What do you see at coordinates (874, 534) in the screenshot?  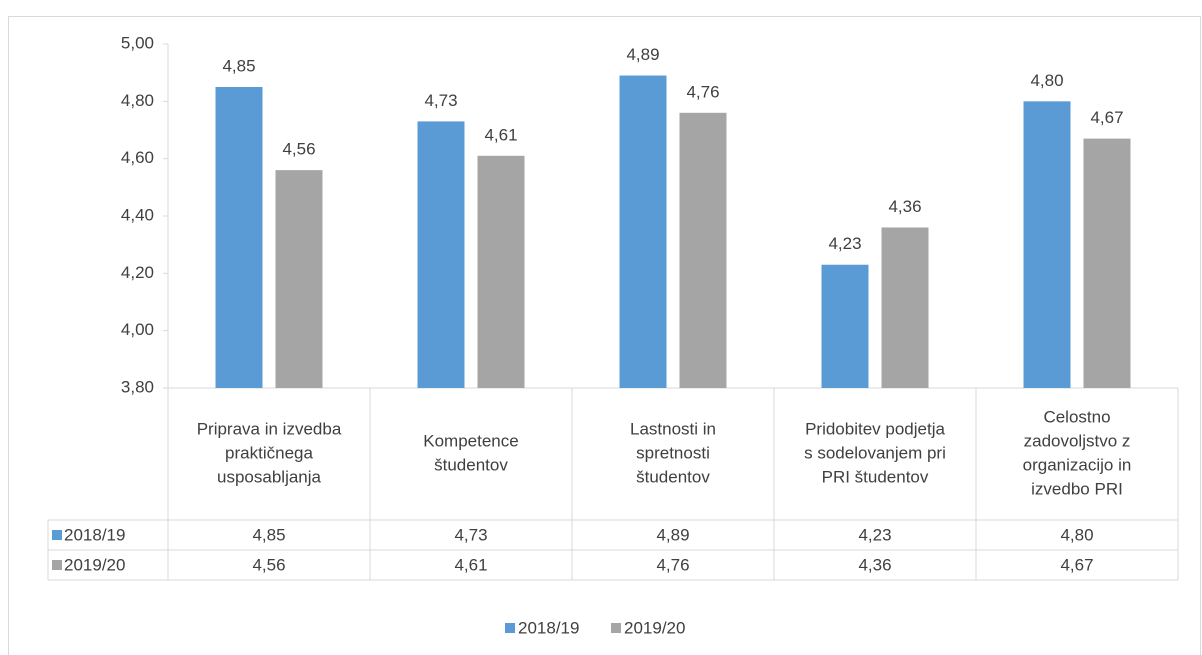 I see `table-value: 4,23` at bounding box center [874, 534].